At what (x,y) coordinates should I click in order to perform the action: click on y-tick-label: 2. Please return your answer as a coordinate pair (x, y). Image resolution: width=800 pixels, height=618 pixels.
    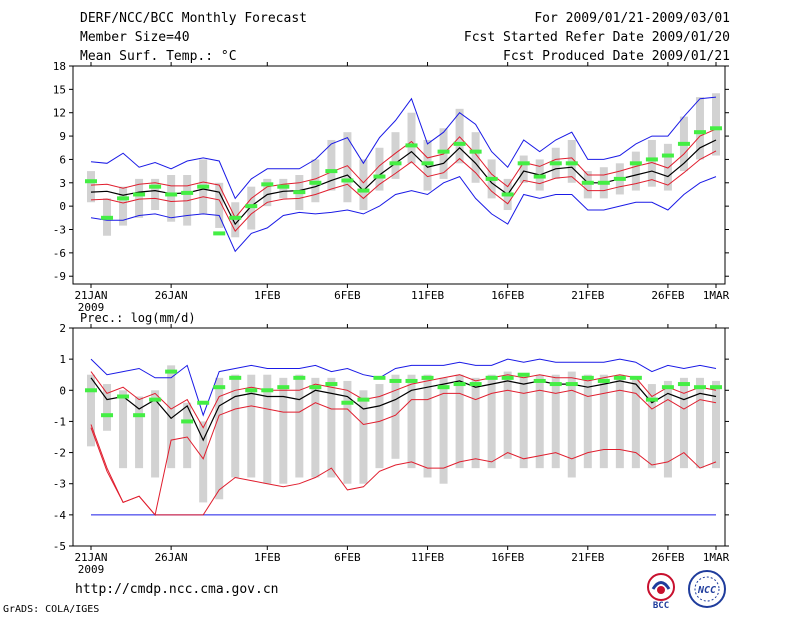
    Looking at the image, I should click on (62, 328).